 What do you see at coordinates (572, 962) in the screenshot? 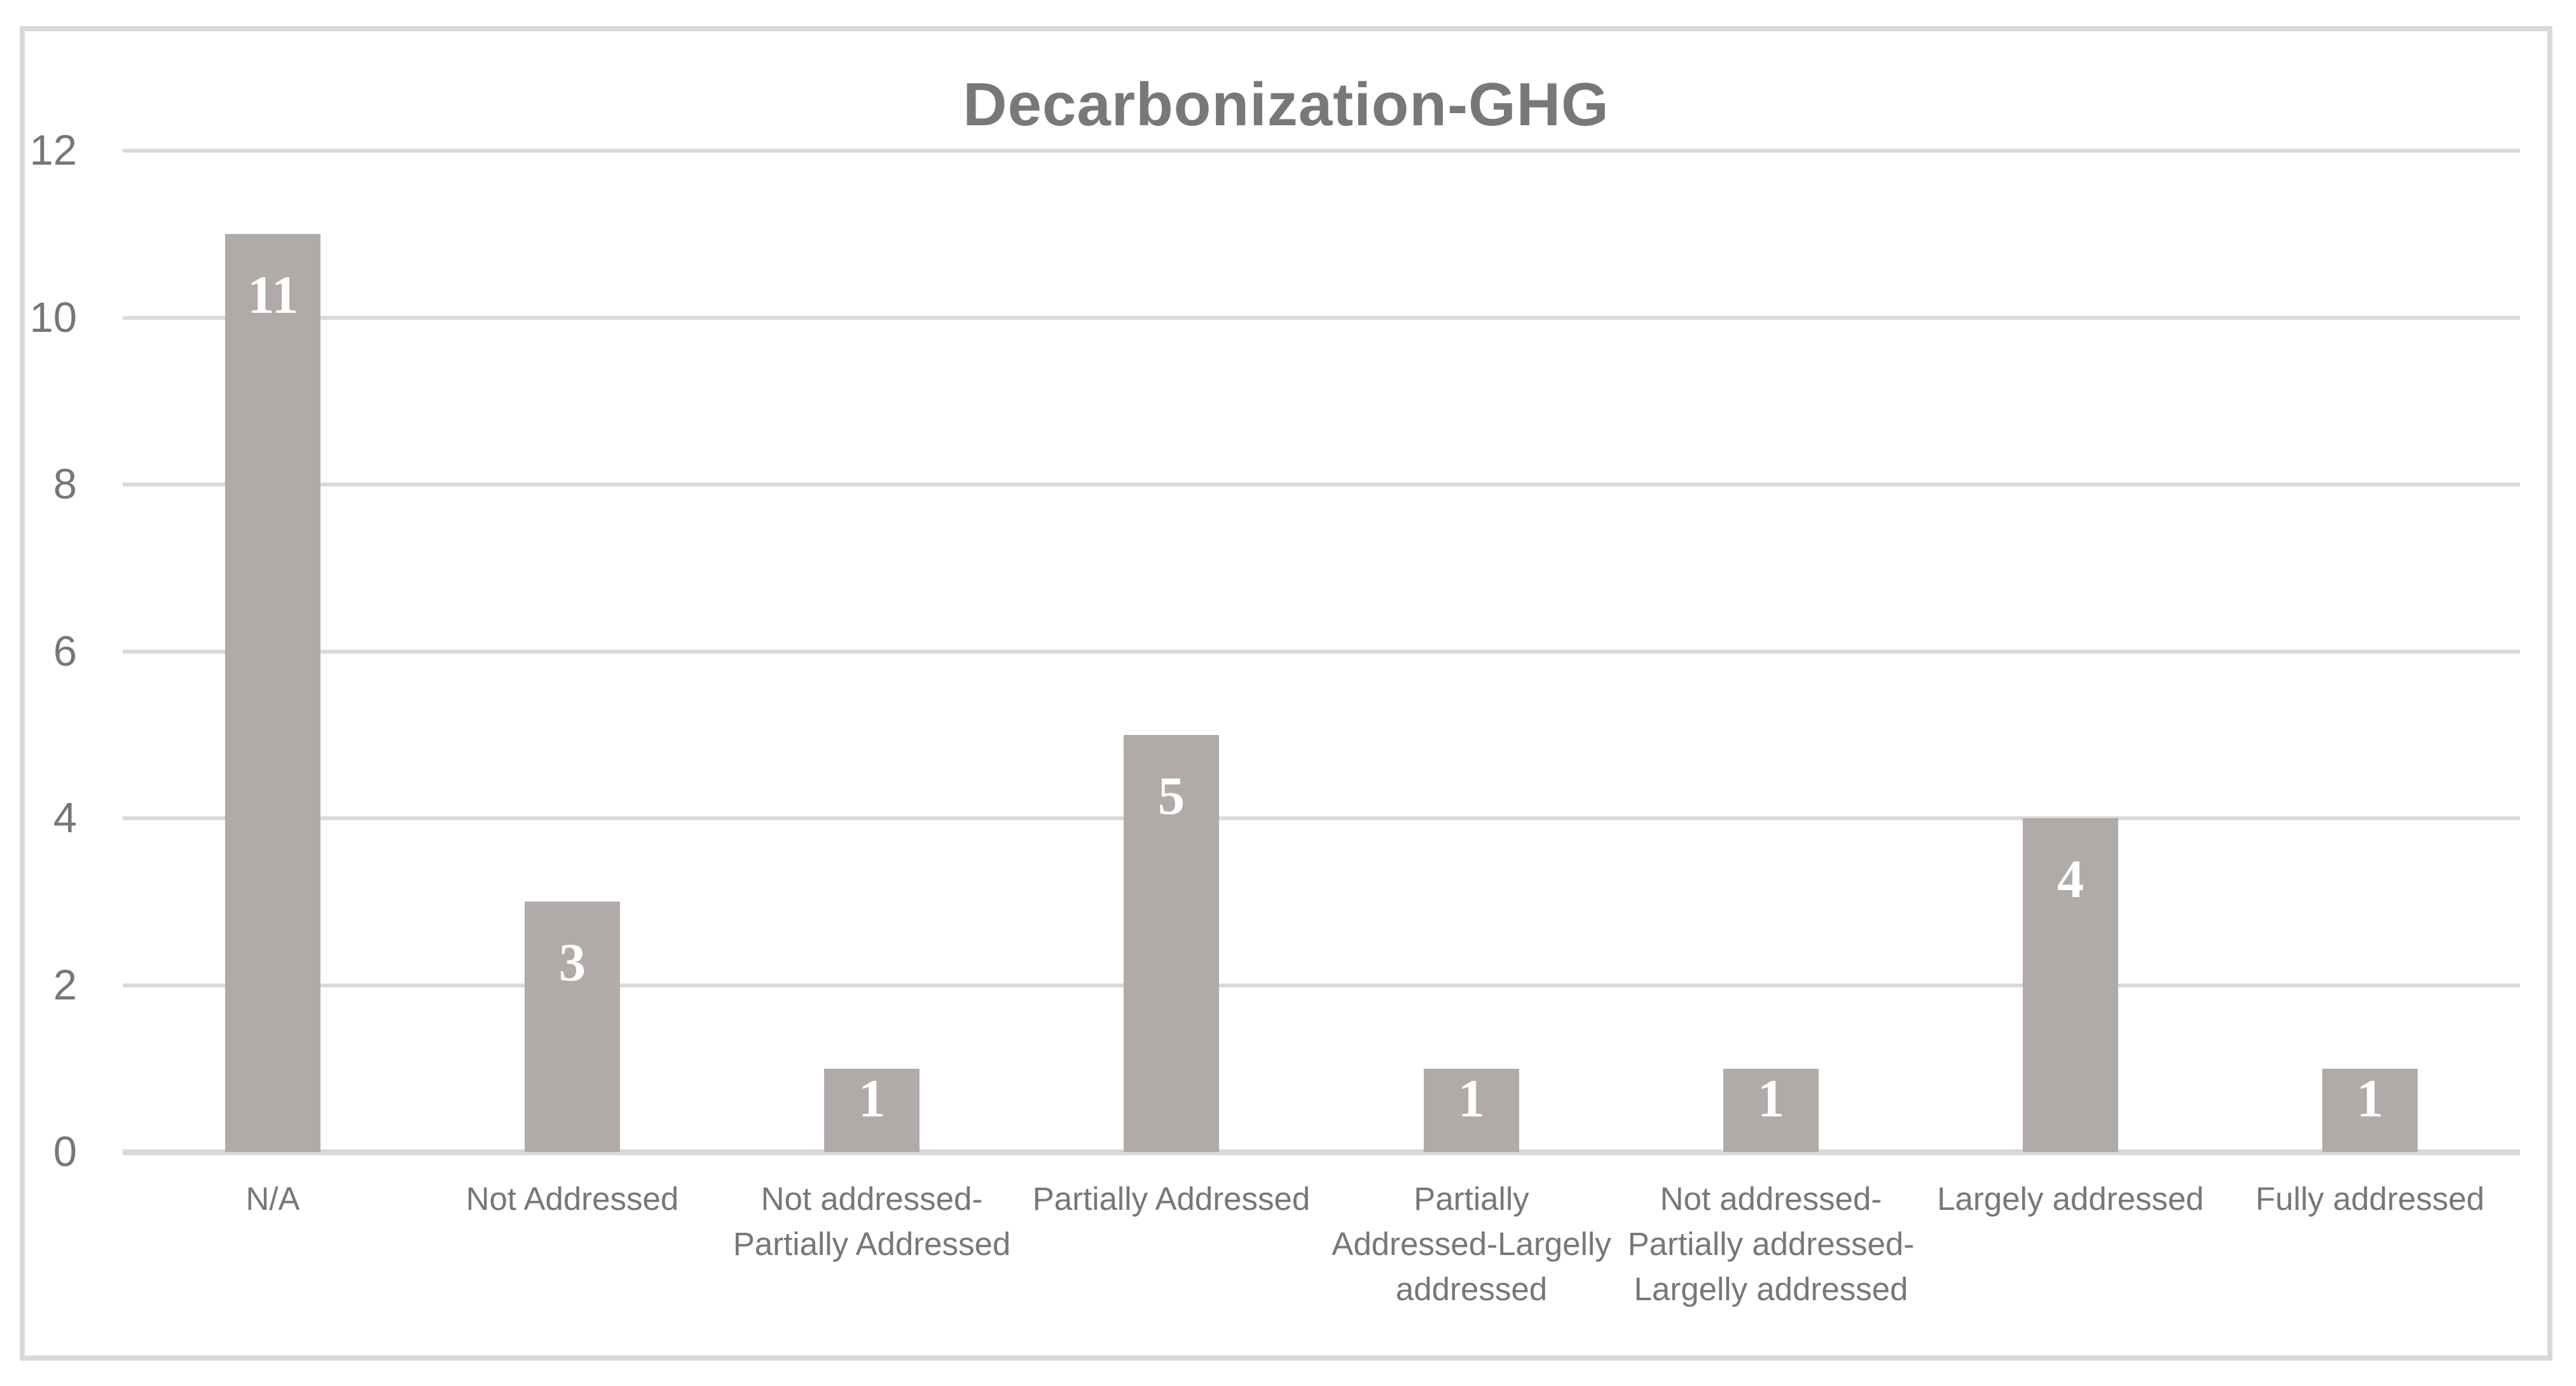
I see `bar-data-label: 3` at bounding box center [572, 962].